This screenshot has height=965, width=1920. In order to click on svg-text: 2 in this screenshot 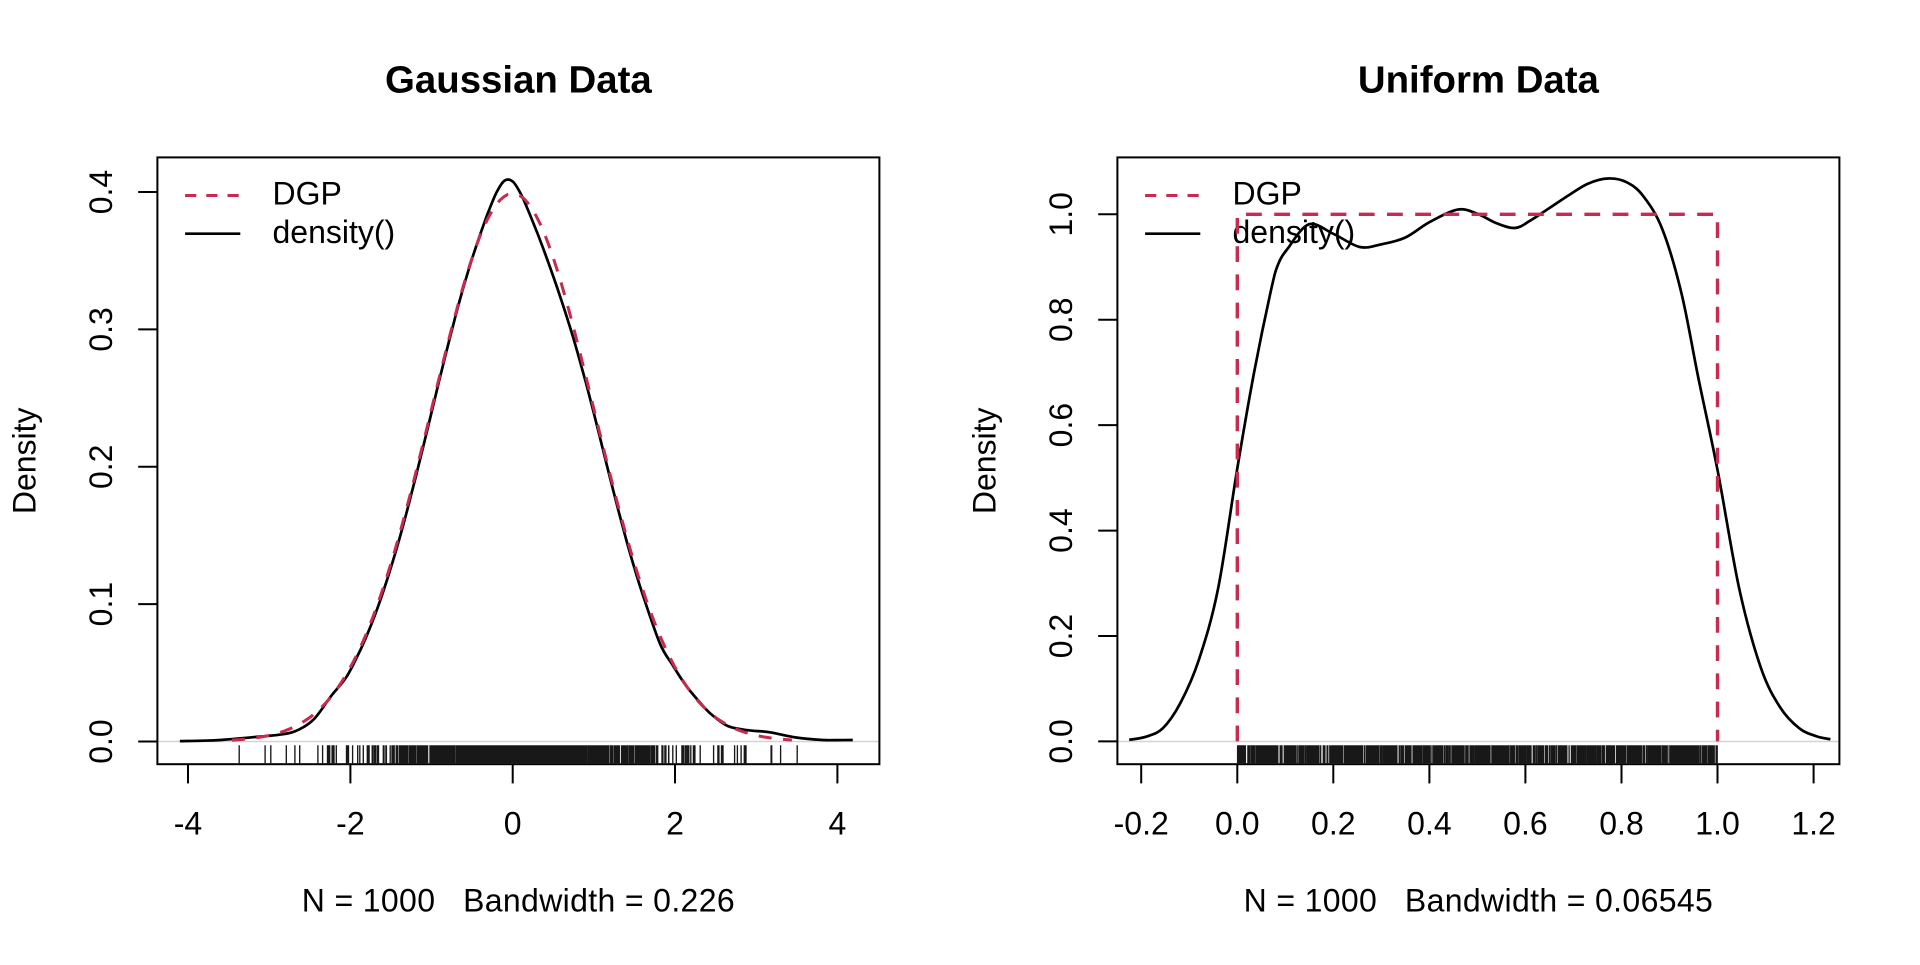, I will do `click(675, 824)`.